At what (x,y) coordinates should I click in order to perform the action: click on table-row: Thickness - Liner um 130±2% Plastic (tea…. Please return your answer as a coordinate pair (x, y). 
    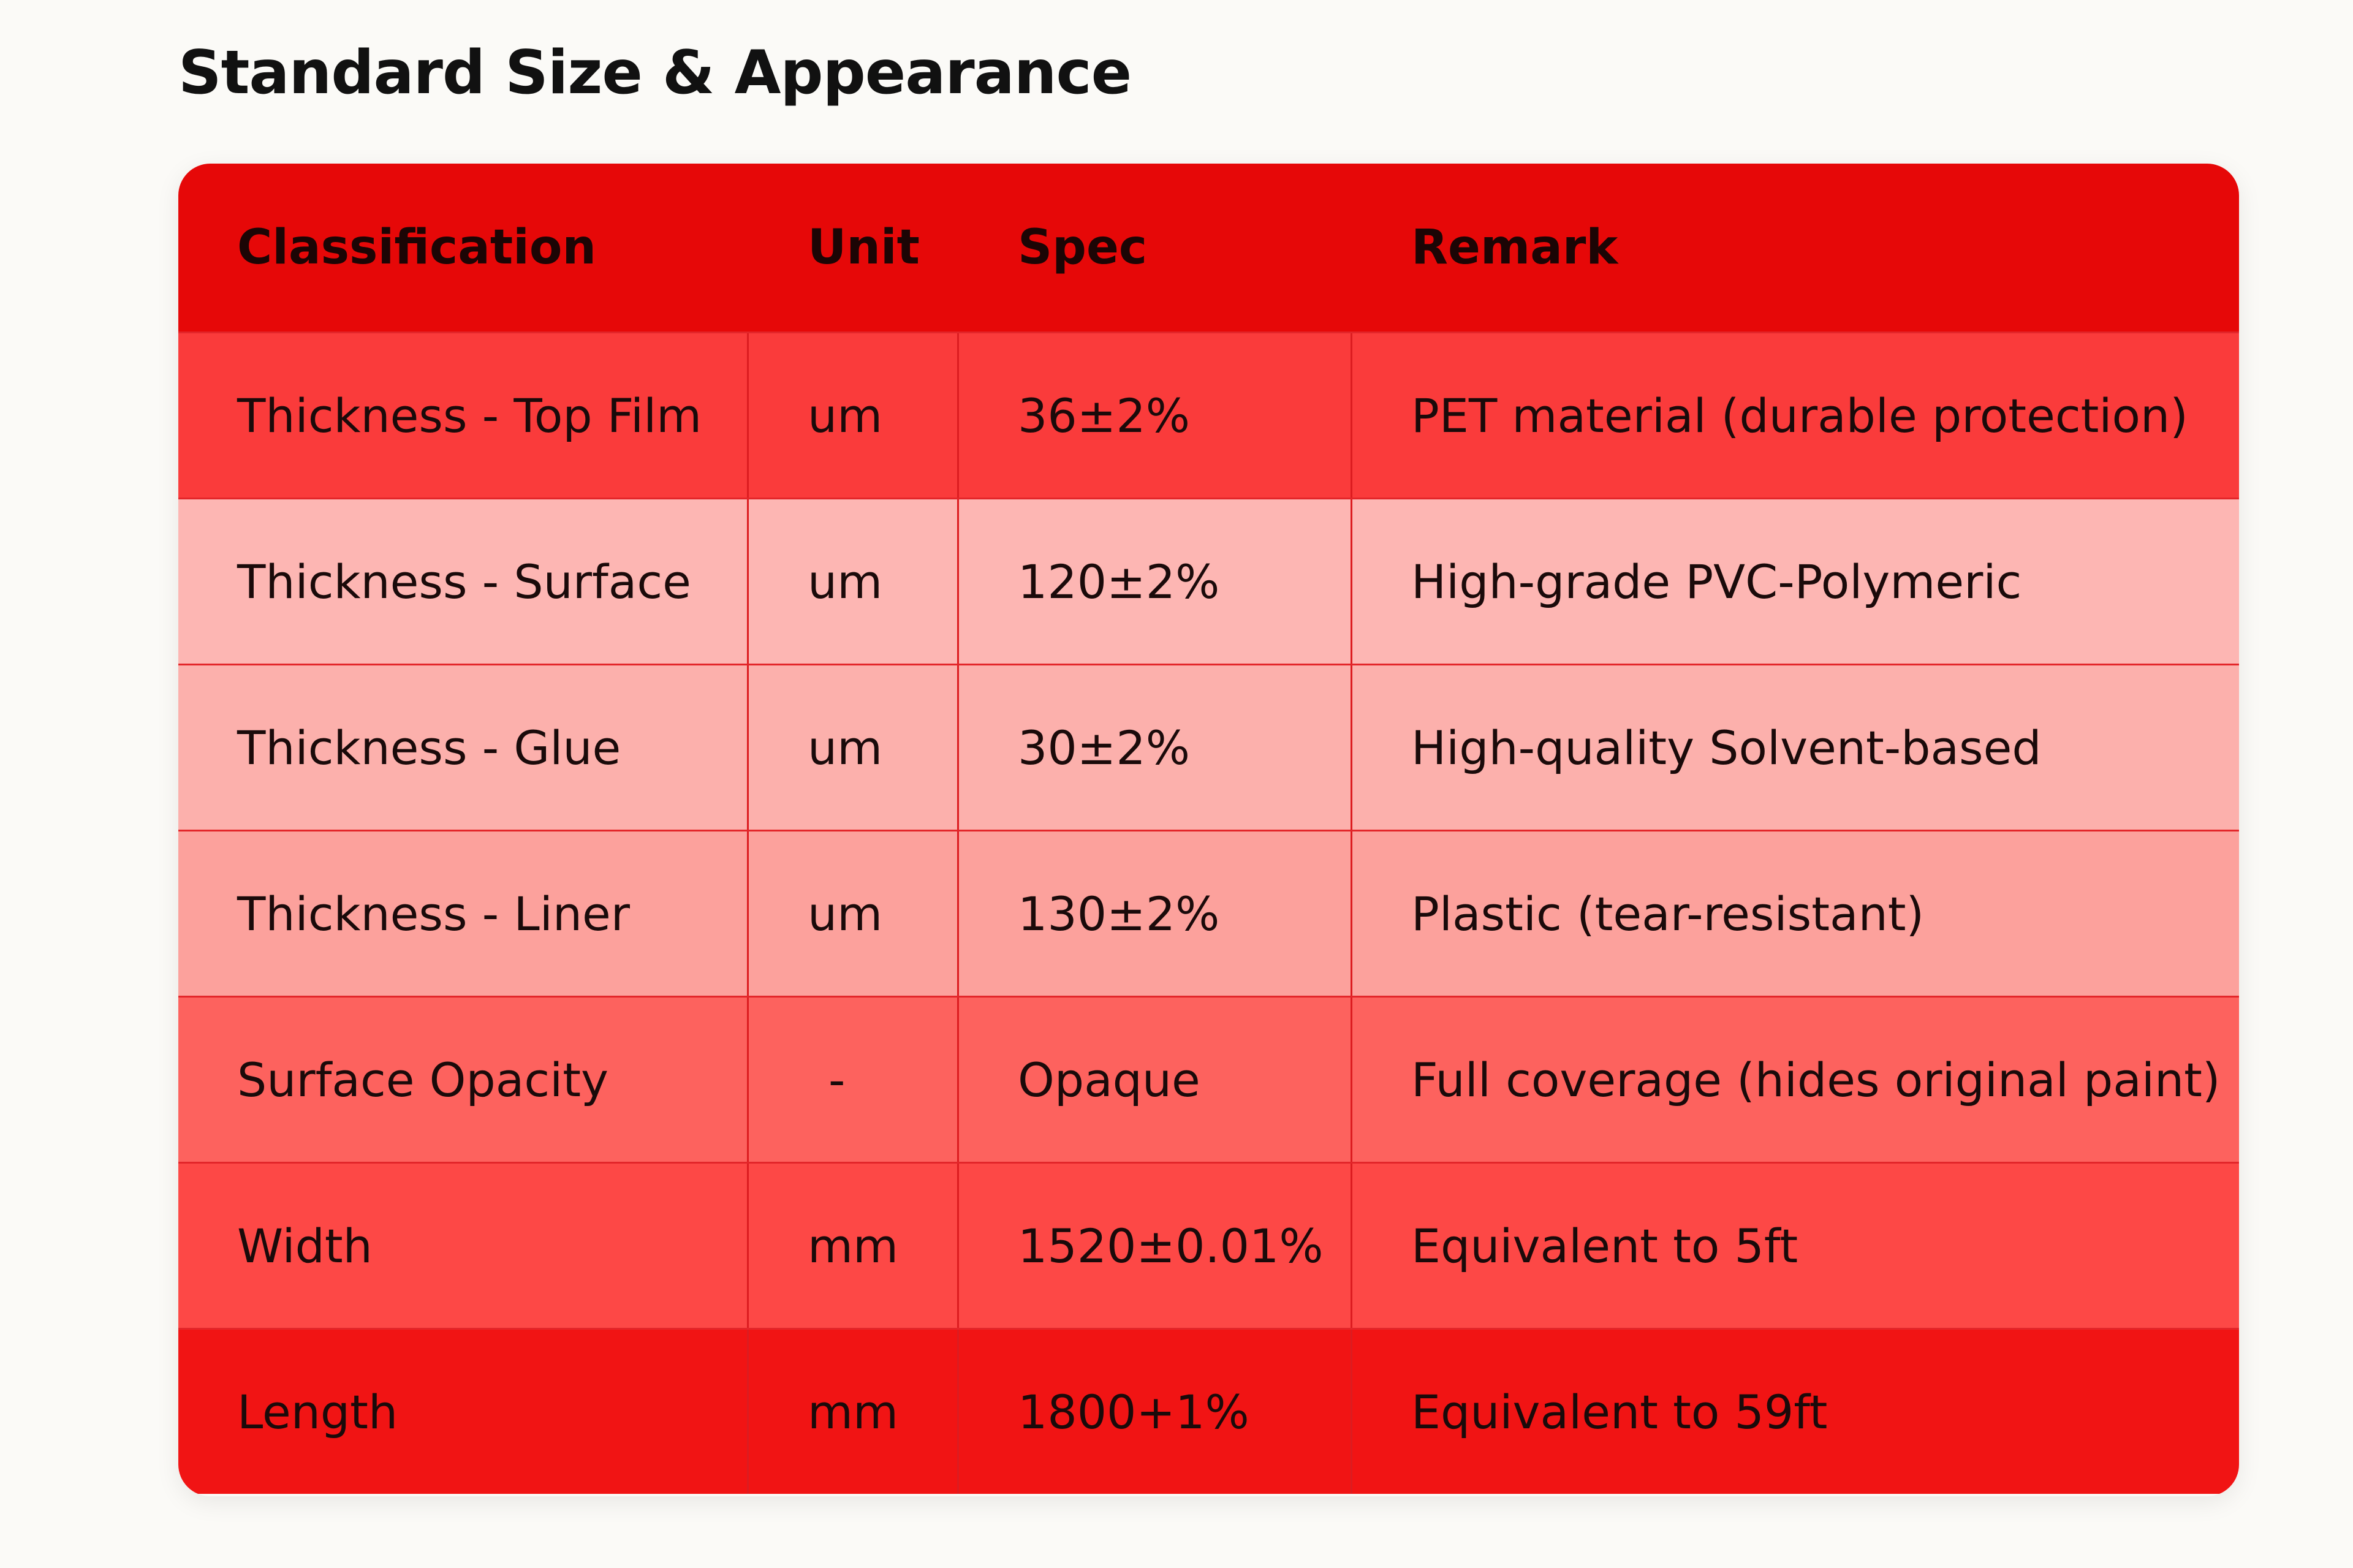
    Looking at the image, I should click on (1209, 913).